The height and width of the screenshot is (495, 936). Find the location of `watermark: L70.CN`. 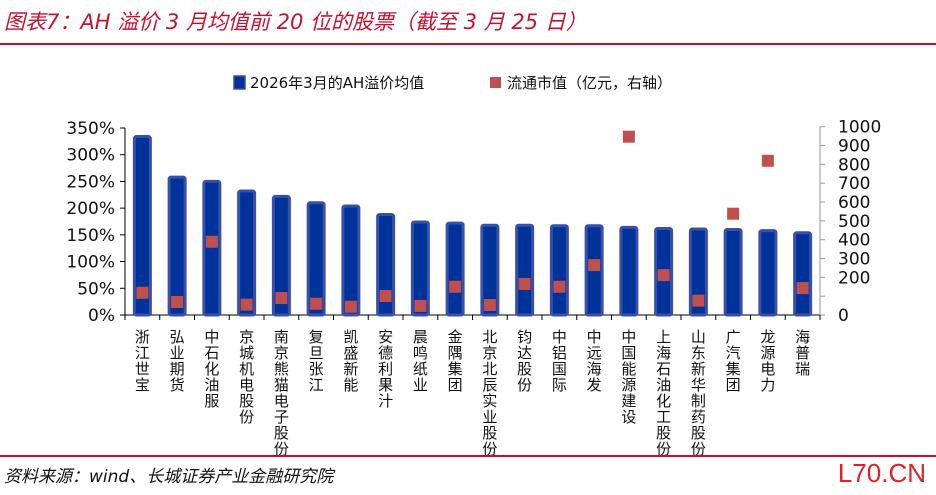

watermark: L70.CN is located at coordinates (881, 473).